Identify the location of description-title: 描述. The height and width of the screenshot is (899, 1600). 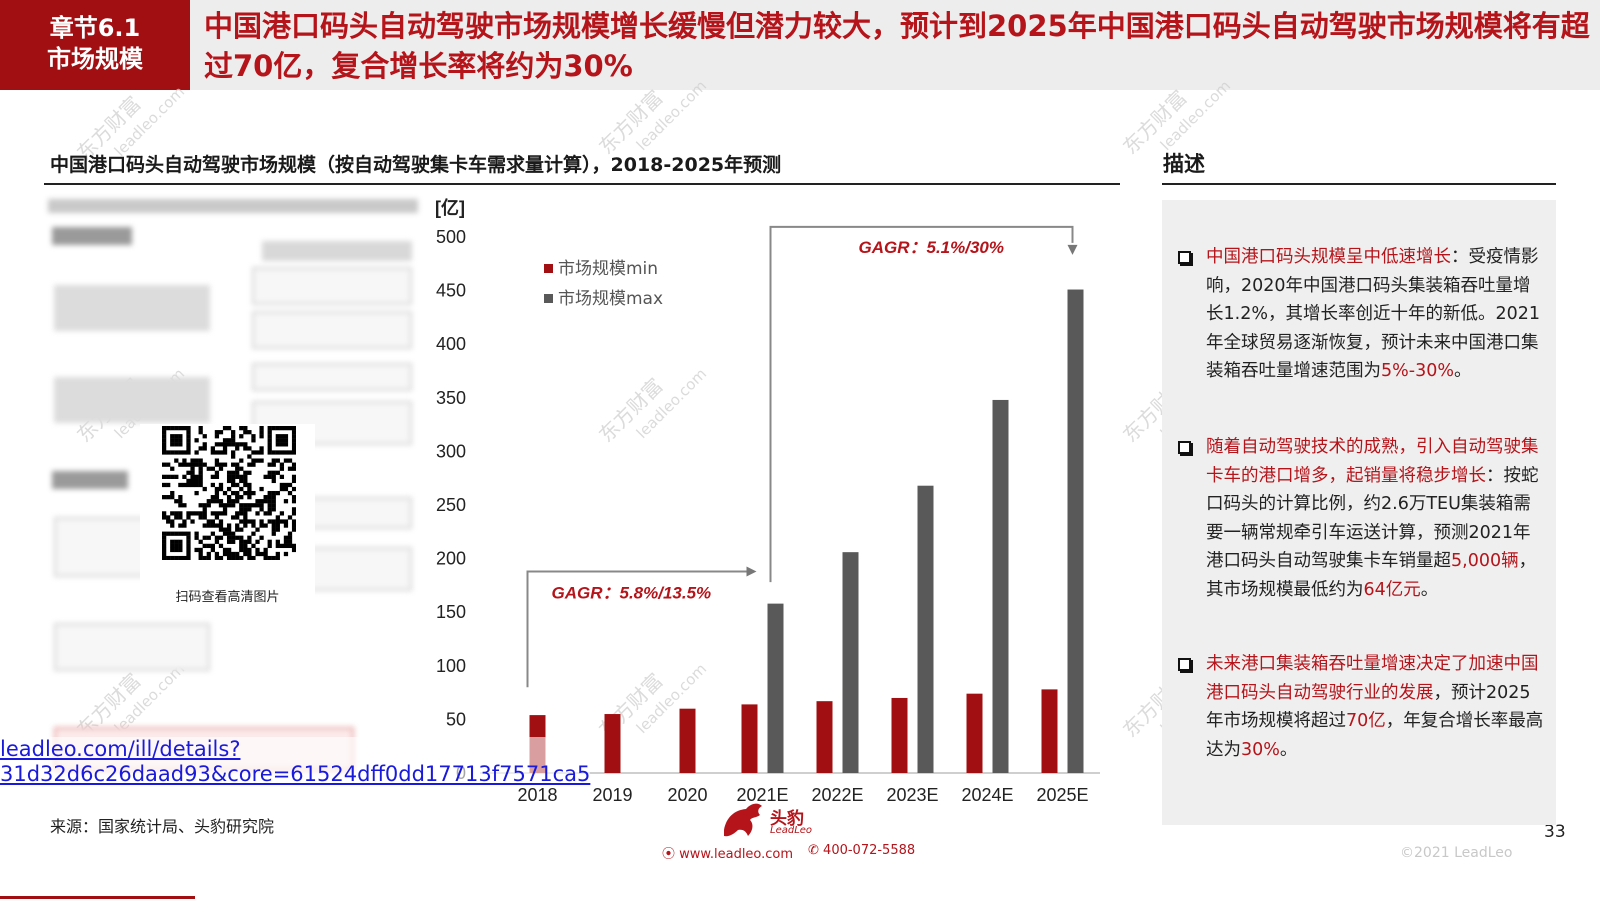
(1184, 164).